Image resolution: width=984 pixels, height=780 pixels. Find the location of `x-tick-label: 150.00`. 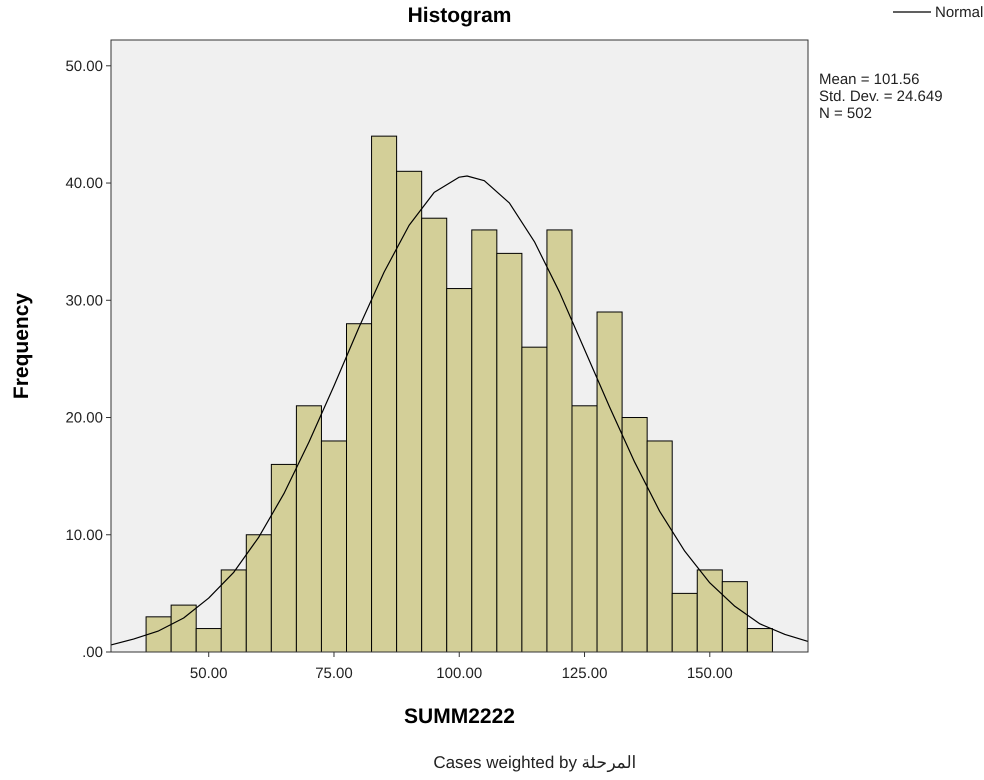

x-tick-label: 150.00 is located at coordinates (709, 673).